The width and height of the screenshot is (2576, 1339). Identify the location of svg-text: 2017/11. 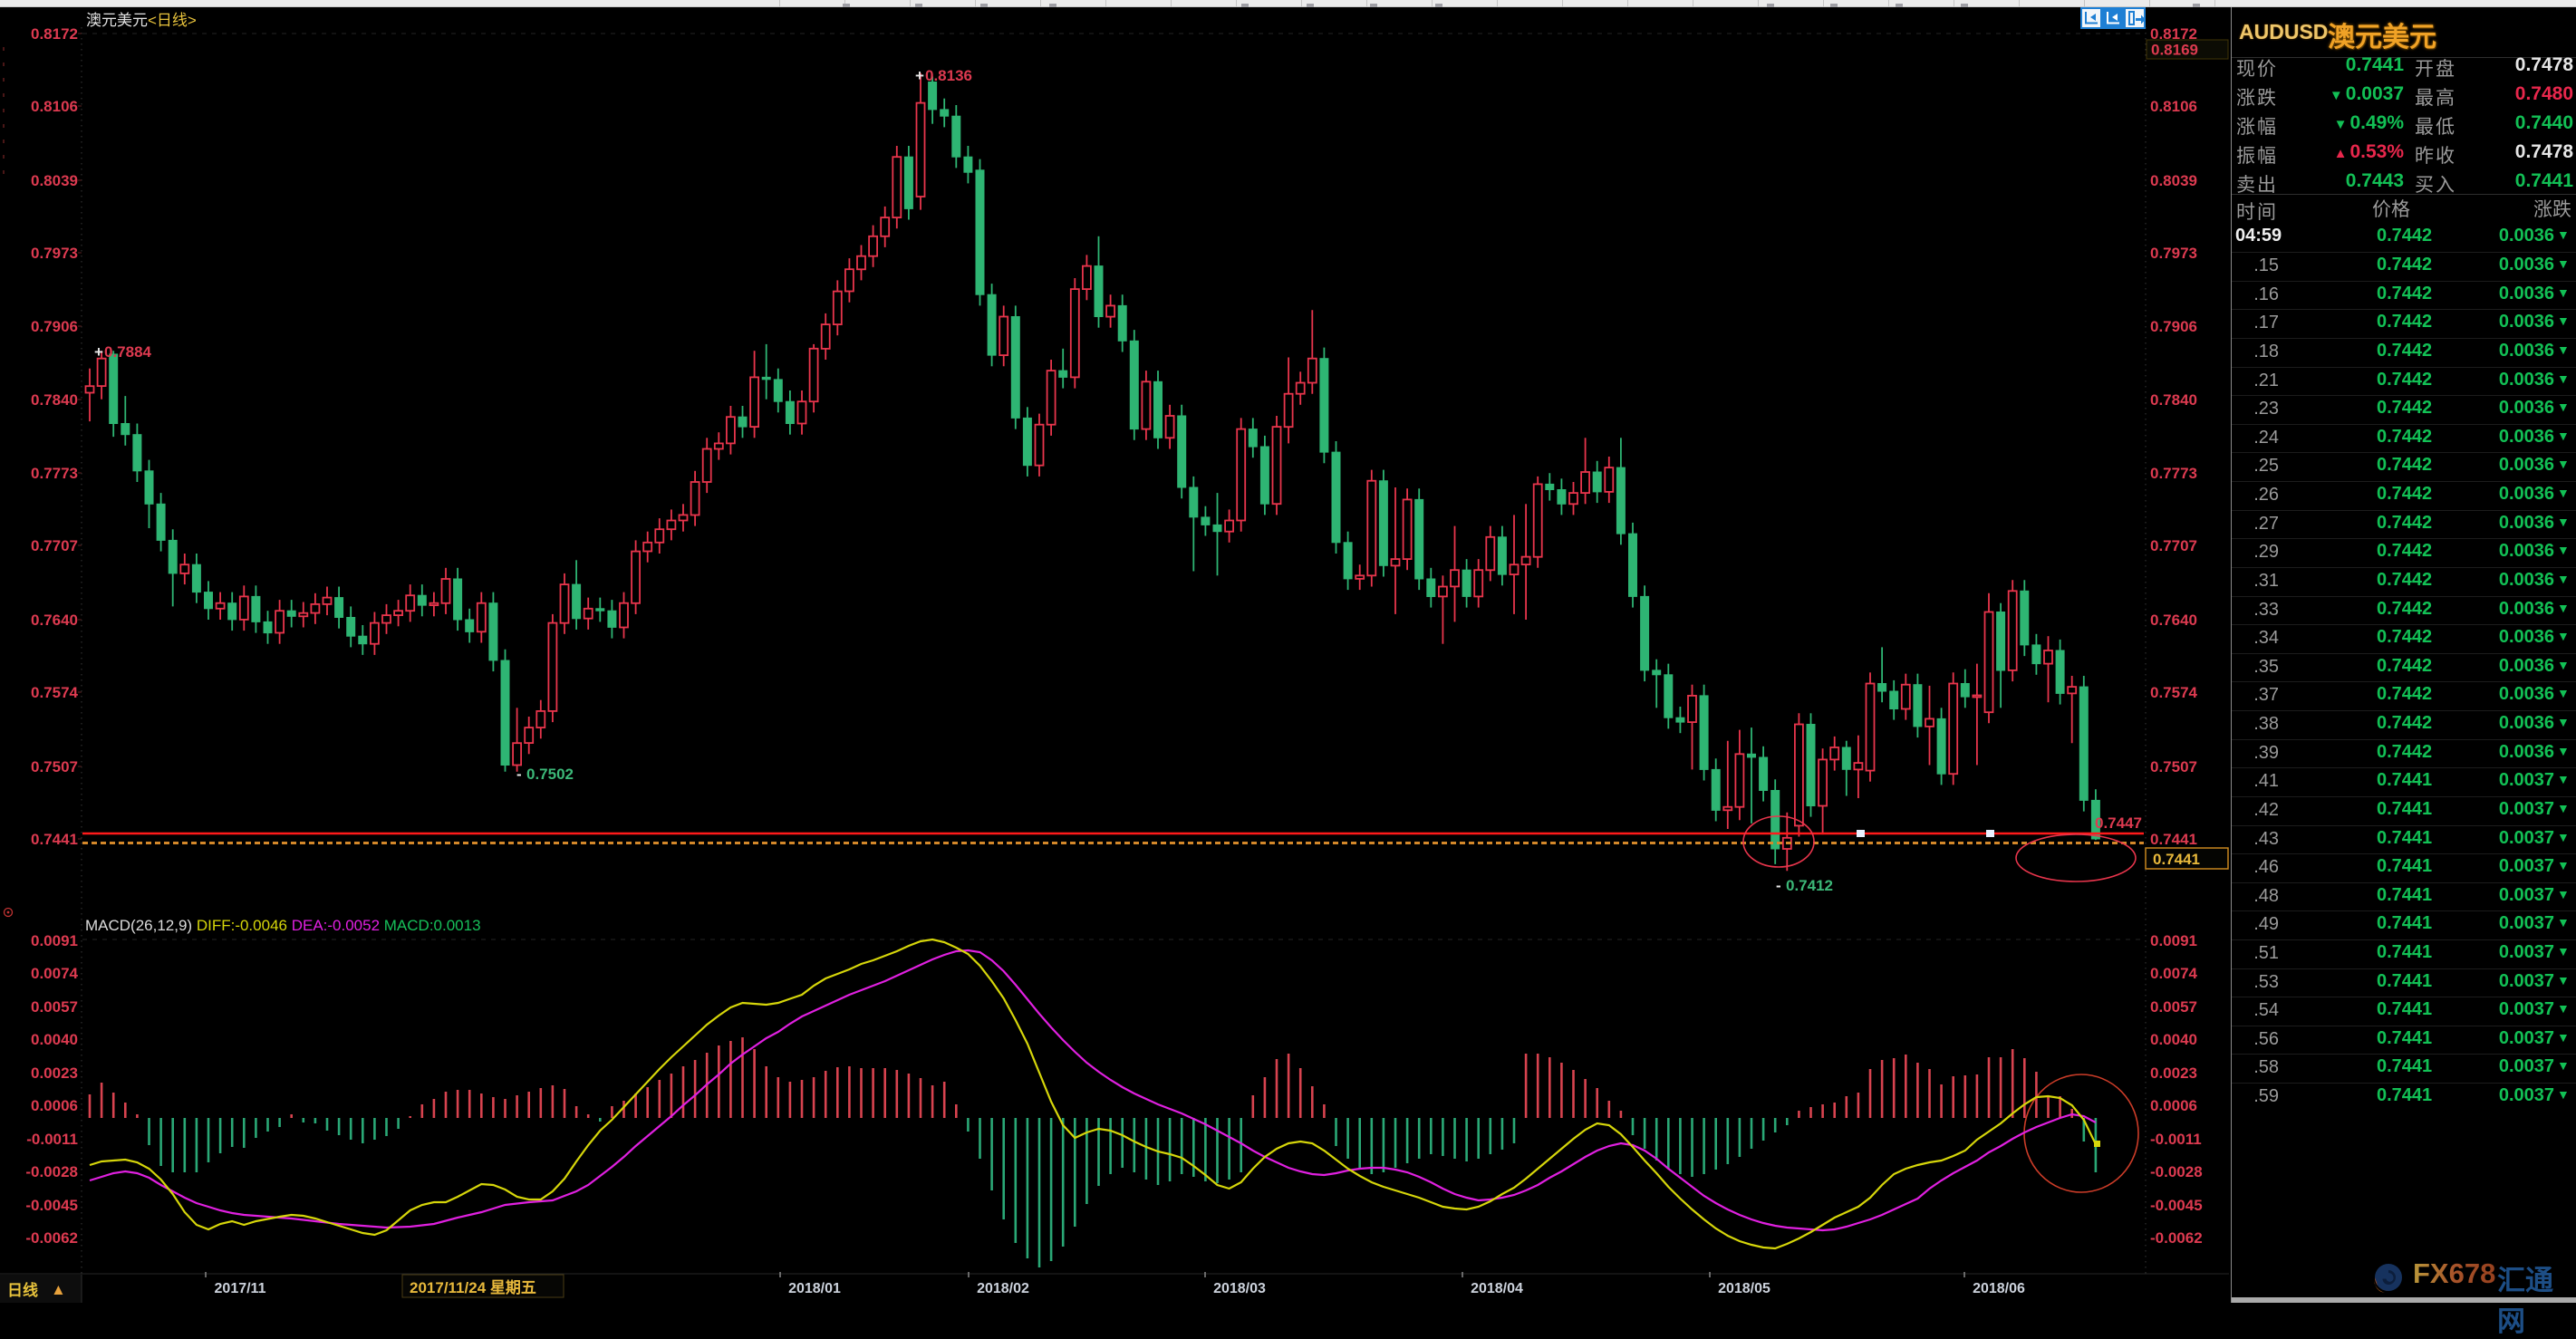
(240, 1288).